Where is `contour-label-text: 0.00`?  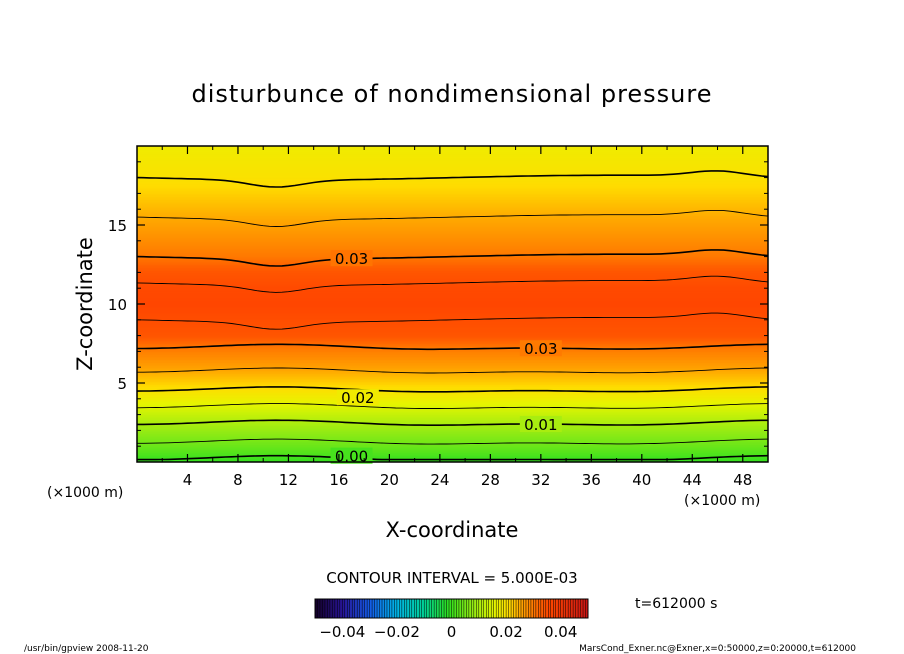
contour-label-text: 0.00 is located at coordinates (351, 457).